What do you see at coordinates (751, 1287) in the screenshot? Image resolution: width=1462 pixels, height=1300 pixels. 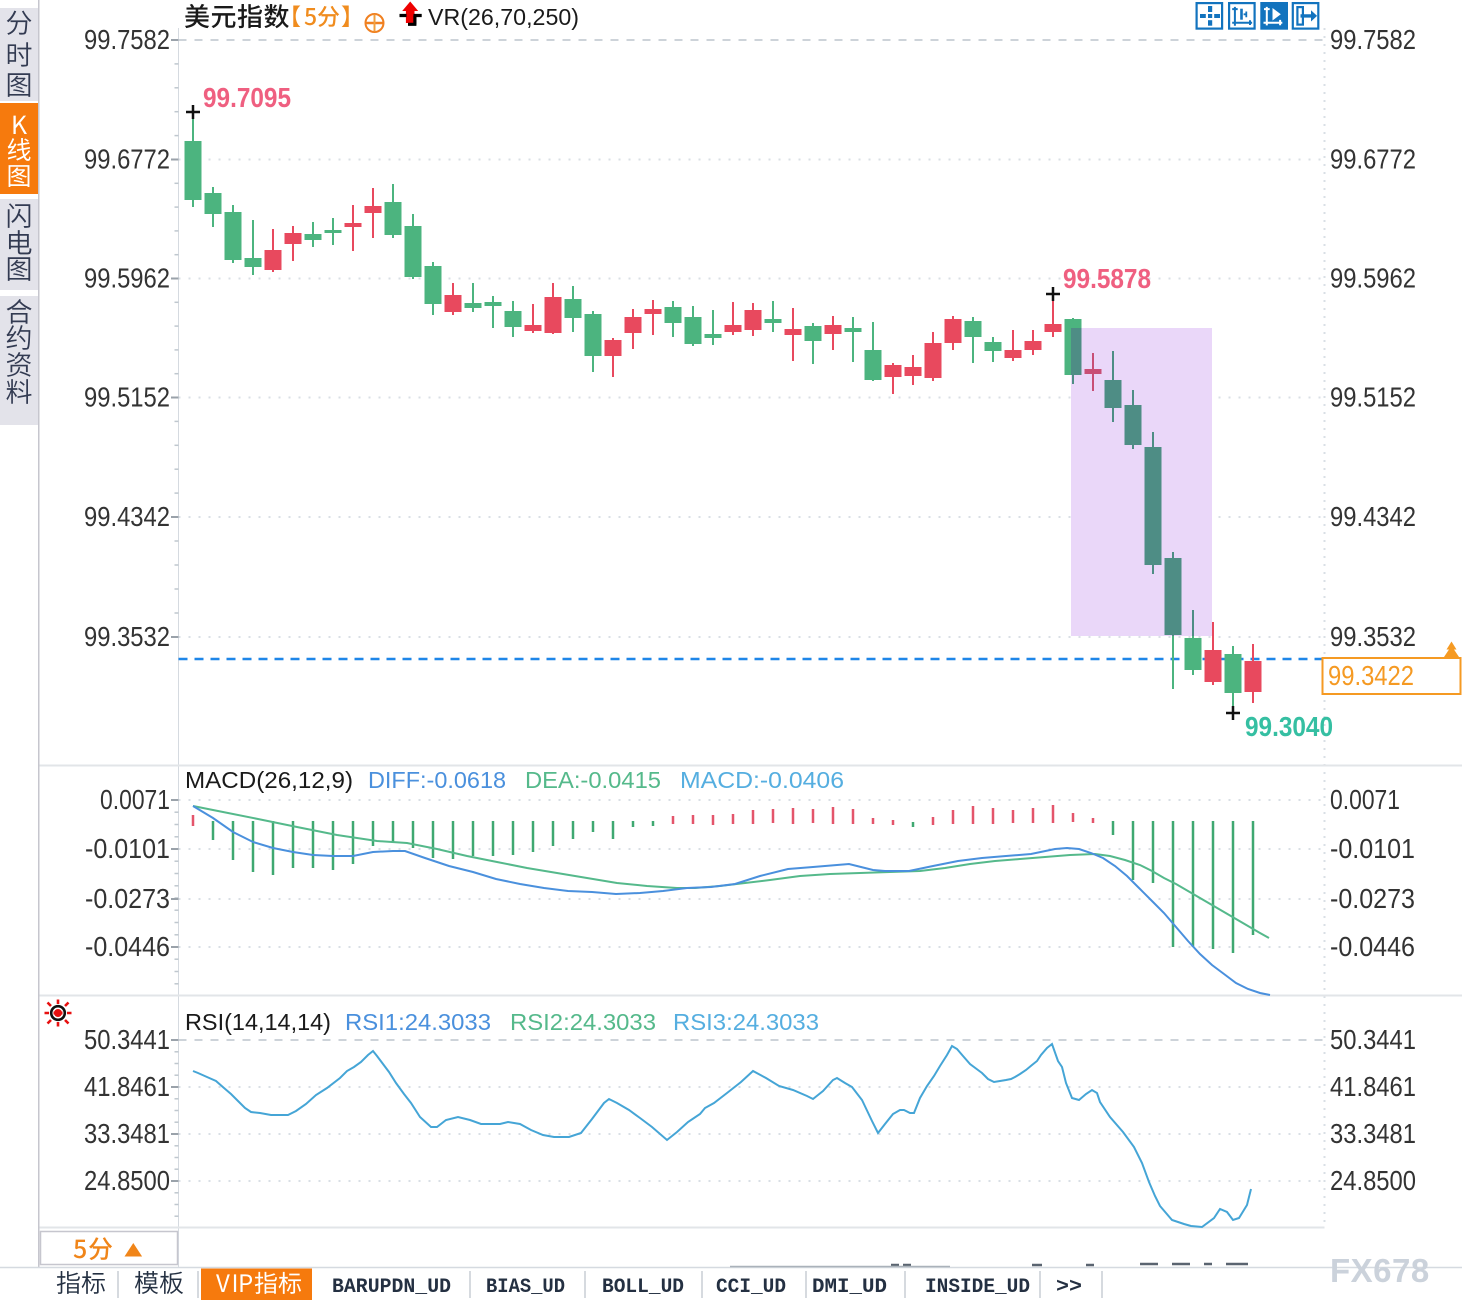 I see `svg-text: CCI_UD` at bounding box center [751, 1287].